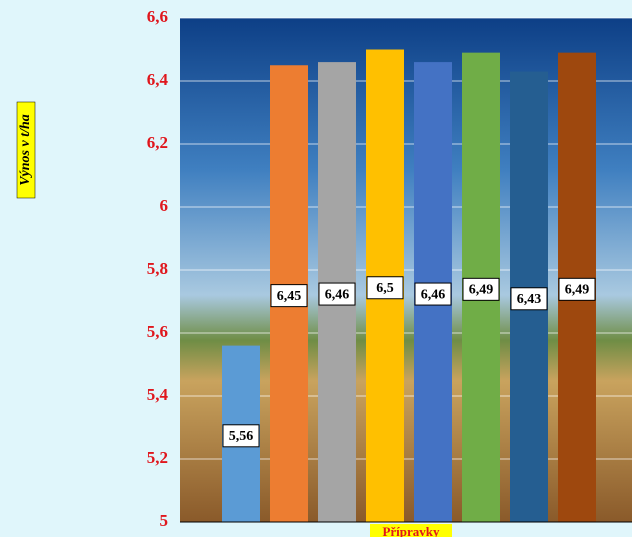 Image resolution: width=632 pixels, height=537 pixels. I want to click on value-label: 6,5, so click(385, 288).